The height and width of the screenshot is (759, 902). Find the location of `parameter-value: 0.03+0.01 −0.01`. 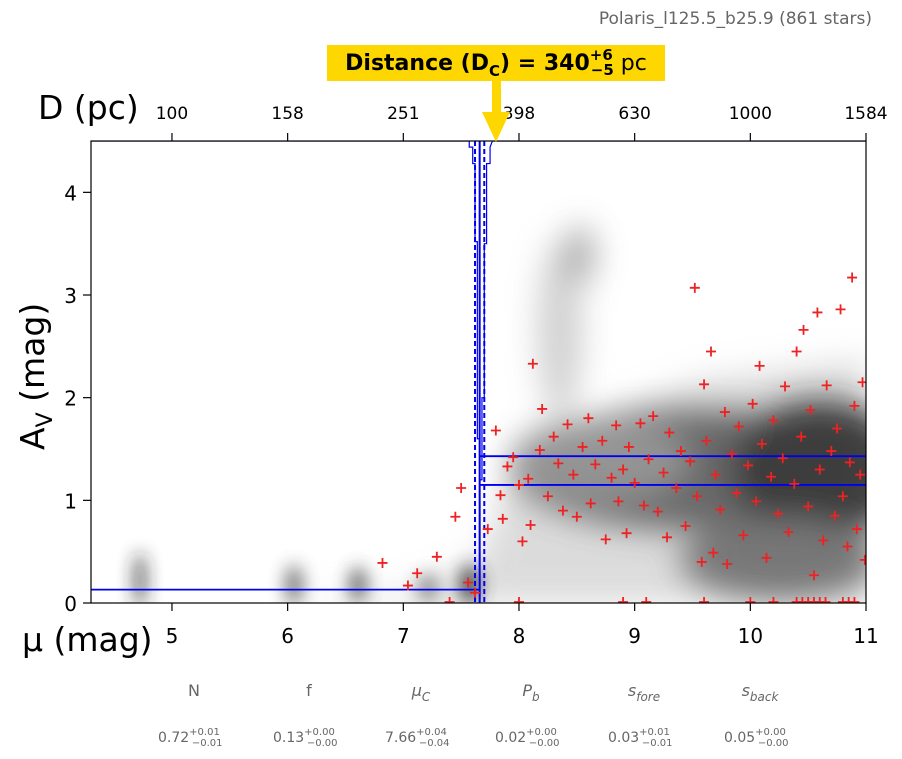

parameter-value: 0.03+0.01 −0.01 is located at coordinates (640, 738).